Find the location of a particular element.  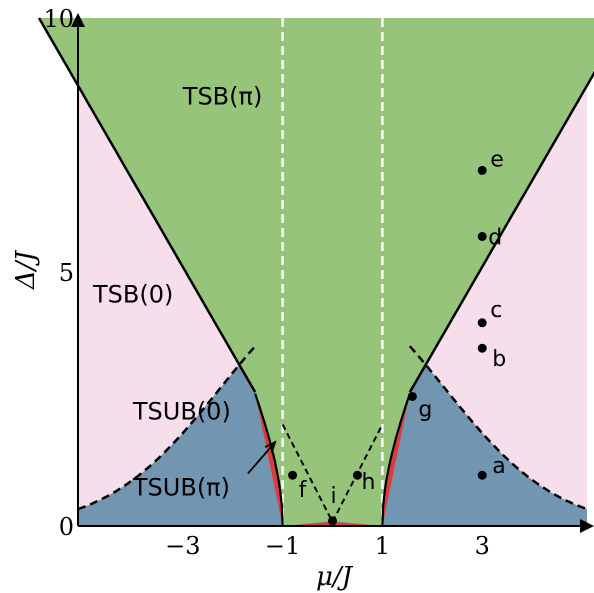

point-a is located at coordinates (482, 475).